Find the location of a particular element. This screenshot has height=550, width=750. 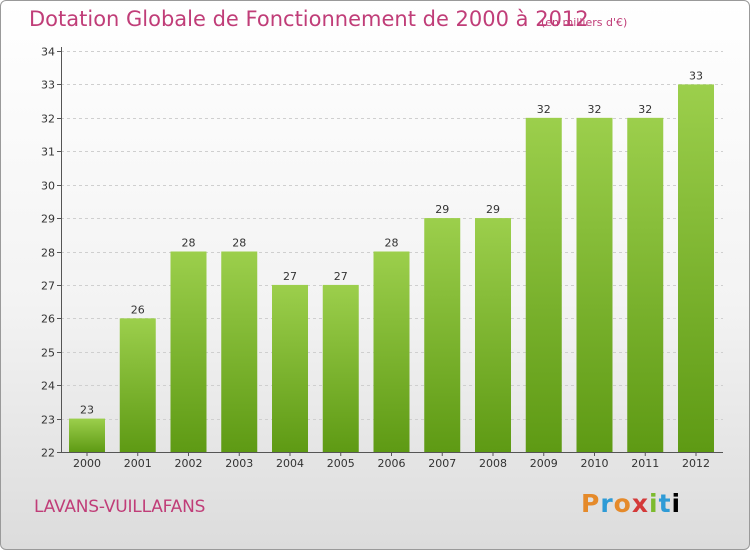

x-tick-label: 2007 is located at coordinates (442, 463).